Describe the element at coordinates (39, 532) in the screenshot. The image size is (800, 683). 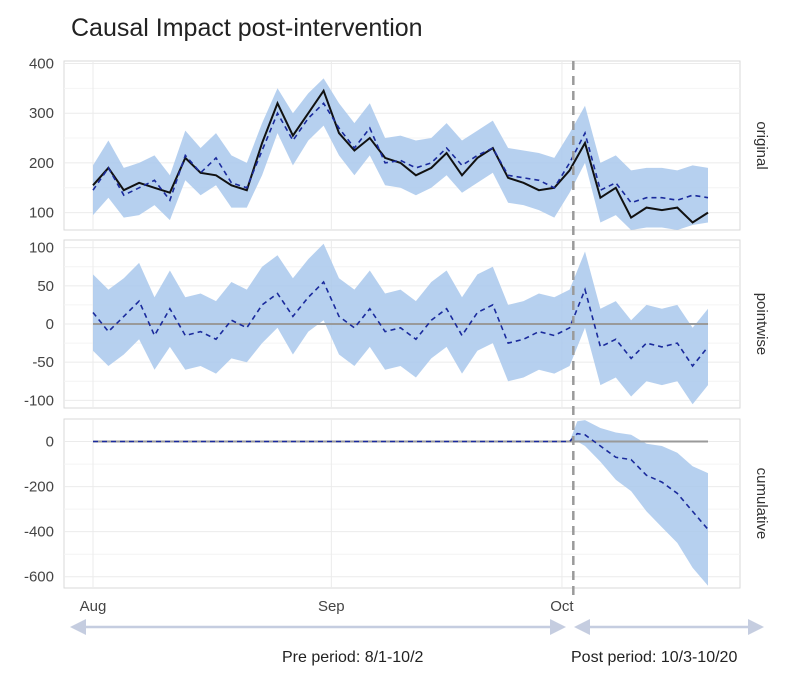
I see `y-tick-label: -400` at that location.